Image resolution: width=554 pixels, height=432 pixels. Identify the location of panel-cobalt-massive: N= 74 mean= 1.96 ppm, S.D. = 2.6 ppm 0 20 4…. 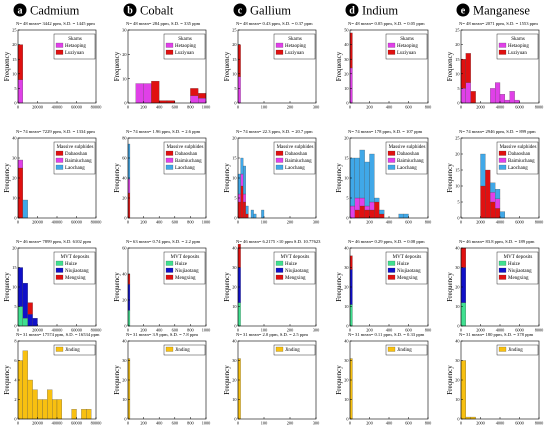
(161, 177).